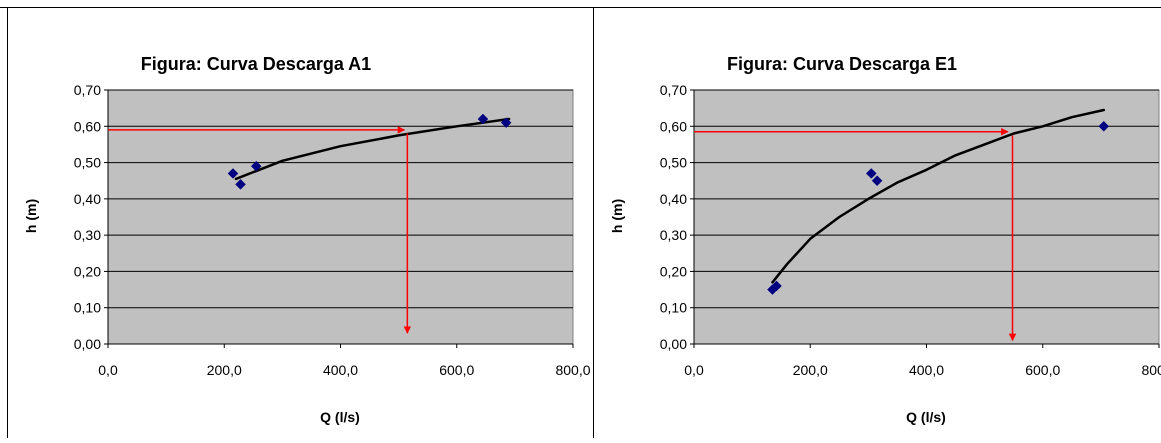 The height and width of the screenshot is (443, 1161). Describe the element at coordinates (256, 64) in the screenshot. I see `chart-title: Figura: Curva Descarga A1` at that location.